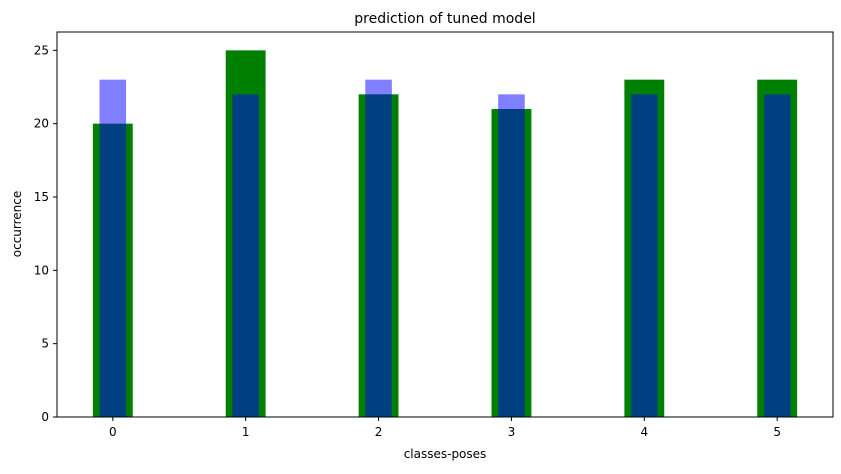 This screenshot has width=841, height=474. Describe the element at coordinates (379, 432) in the screenshot. I see `x-tick-label-2: 2` at that location.